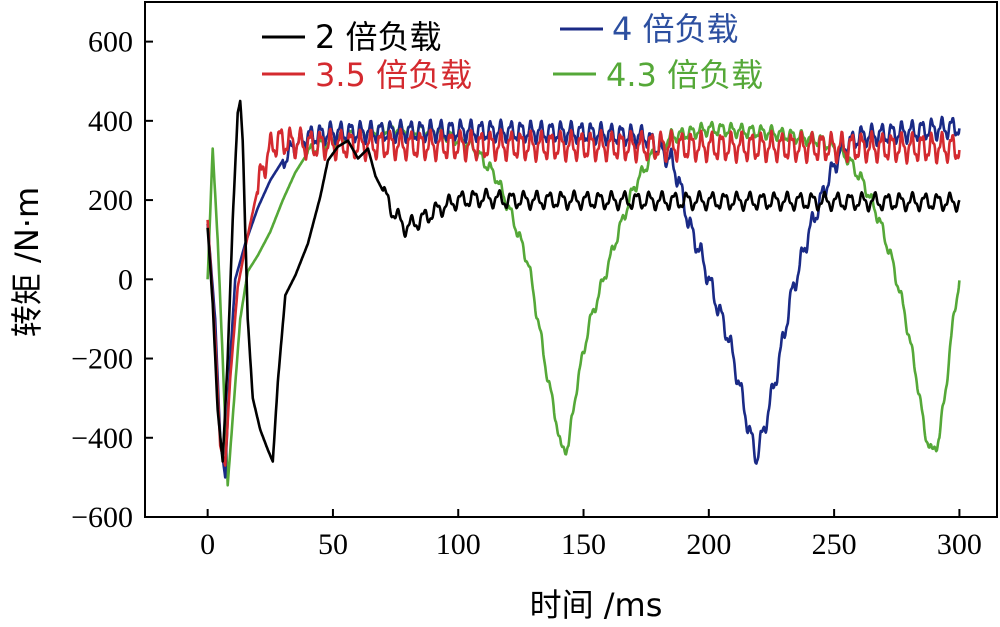  I want to click on y-tick-label: 600, so click(110, 42).